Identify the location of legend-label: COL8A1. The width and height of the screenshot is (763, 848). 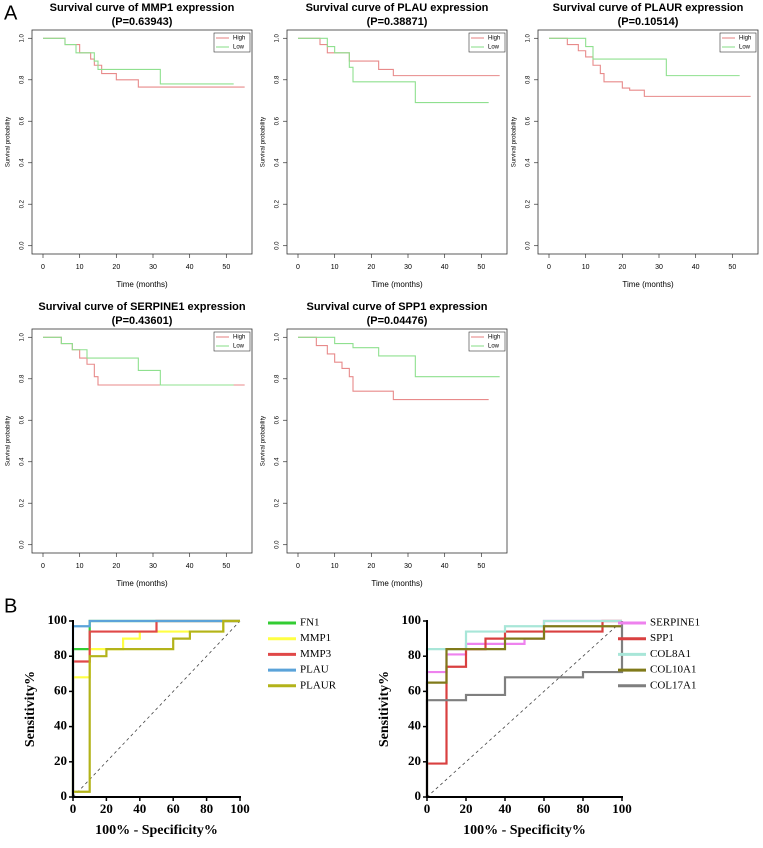
(670, 654).